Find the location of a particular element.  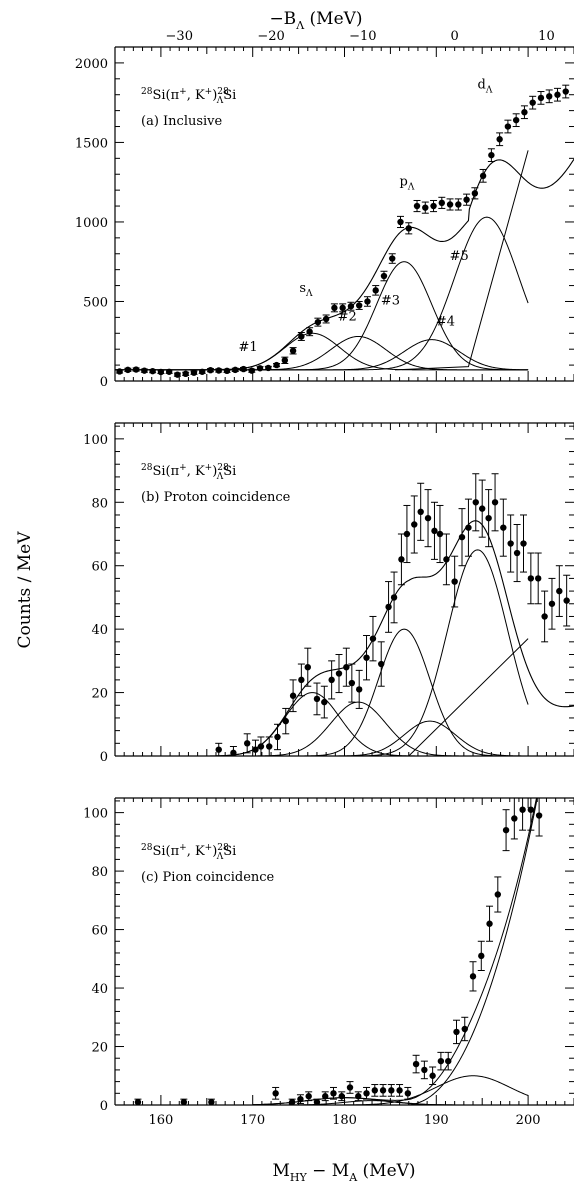

peak-label: dΛ is located at coordinates (485, 86).